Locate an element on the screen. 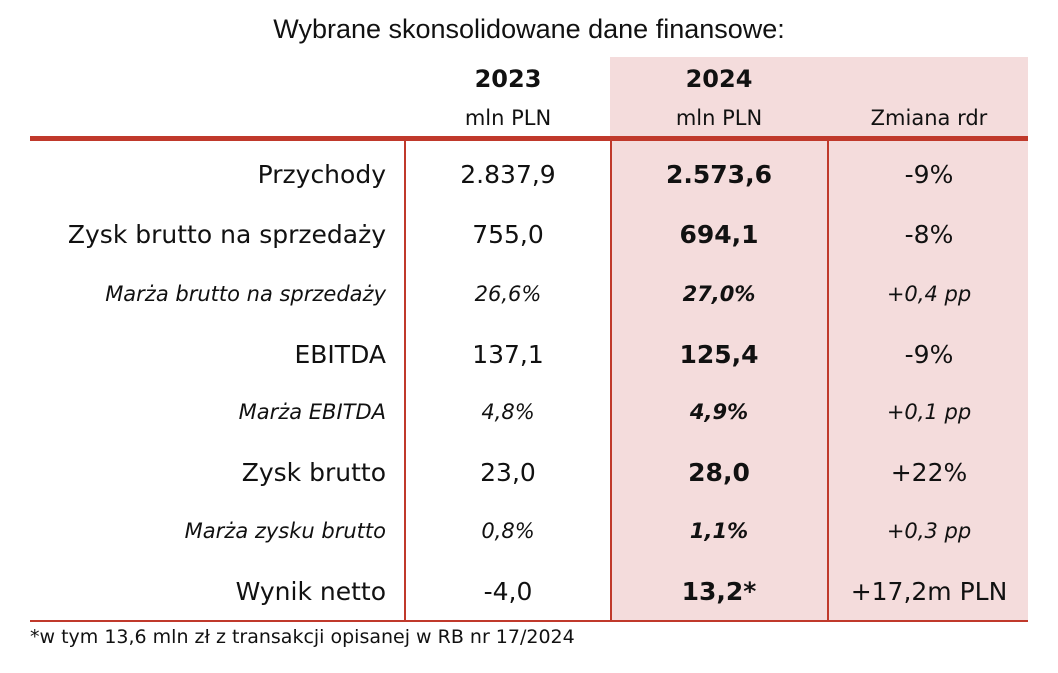 This screenshot has width=1058, height=673. table-title: Wybrane skonsolidowane dane finansowe: is located at coordinates (529, 29).